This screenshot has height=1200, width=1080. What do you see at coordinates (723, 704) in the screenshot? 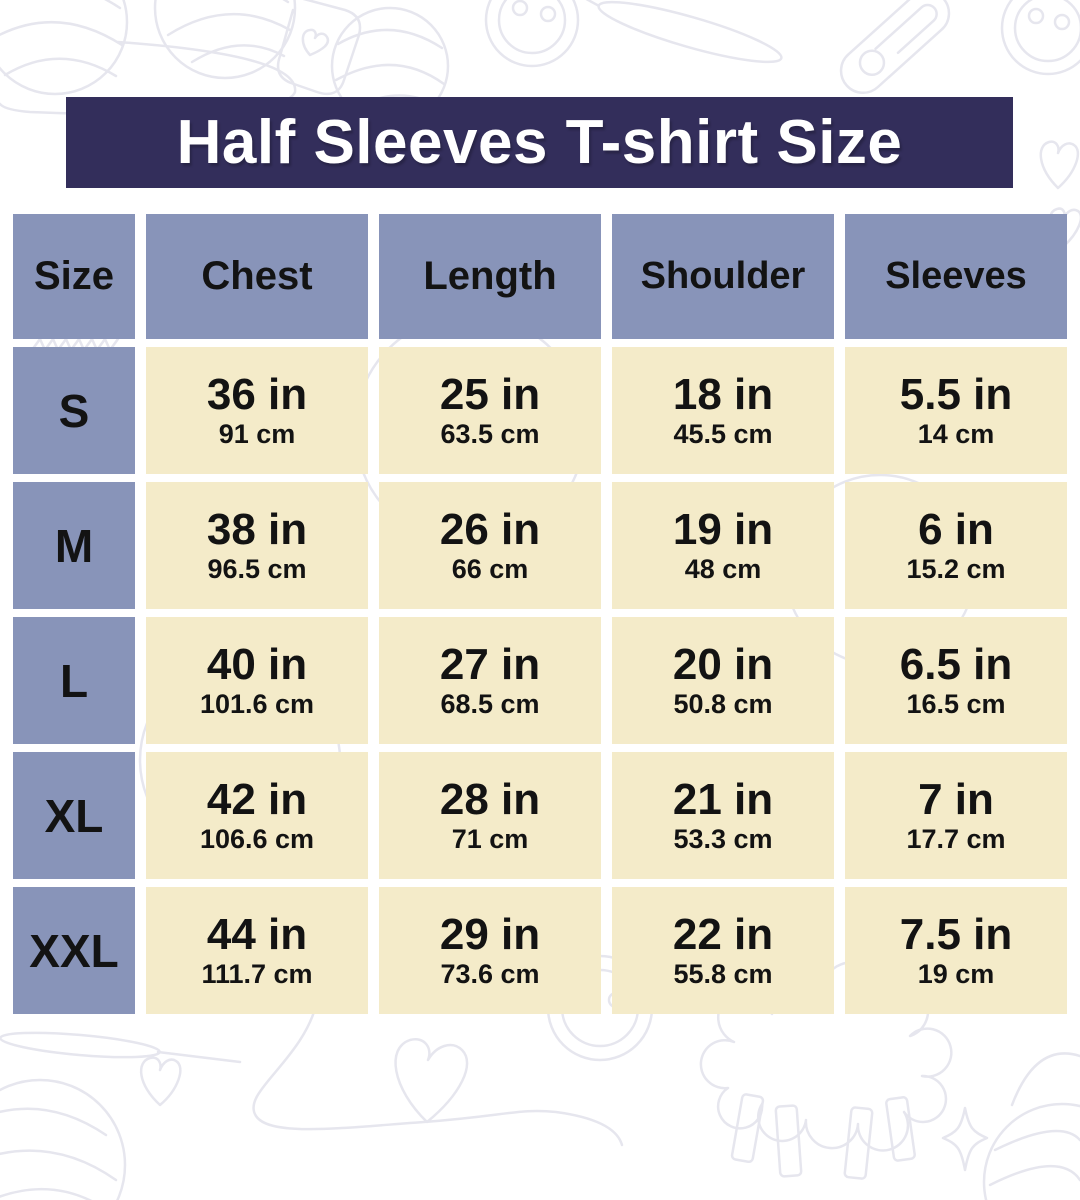
I see `cm-value: 50.8 cm` at bounding box center [723, 704].